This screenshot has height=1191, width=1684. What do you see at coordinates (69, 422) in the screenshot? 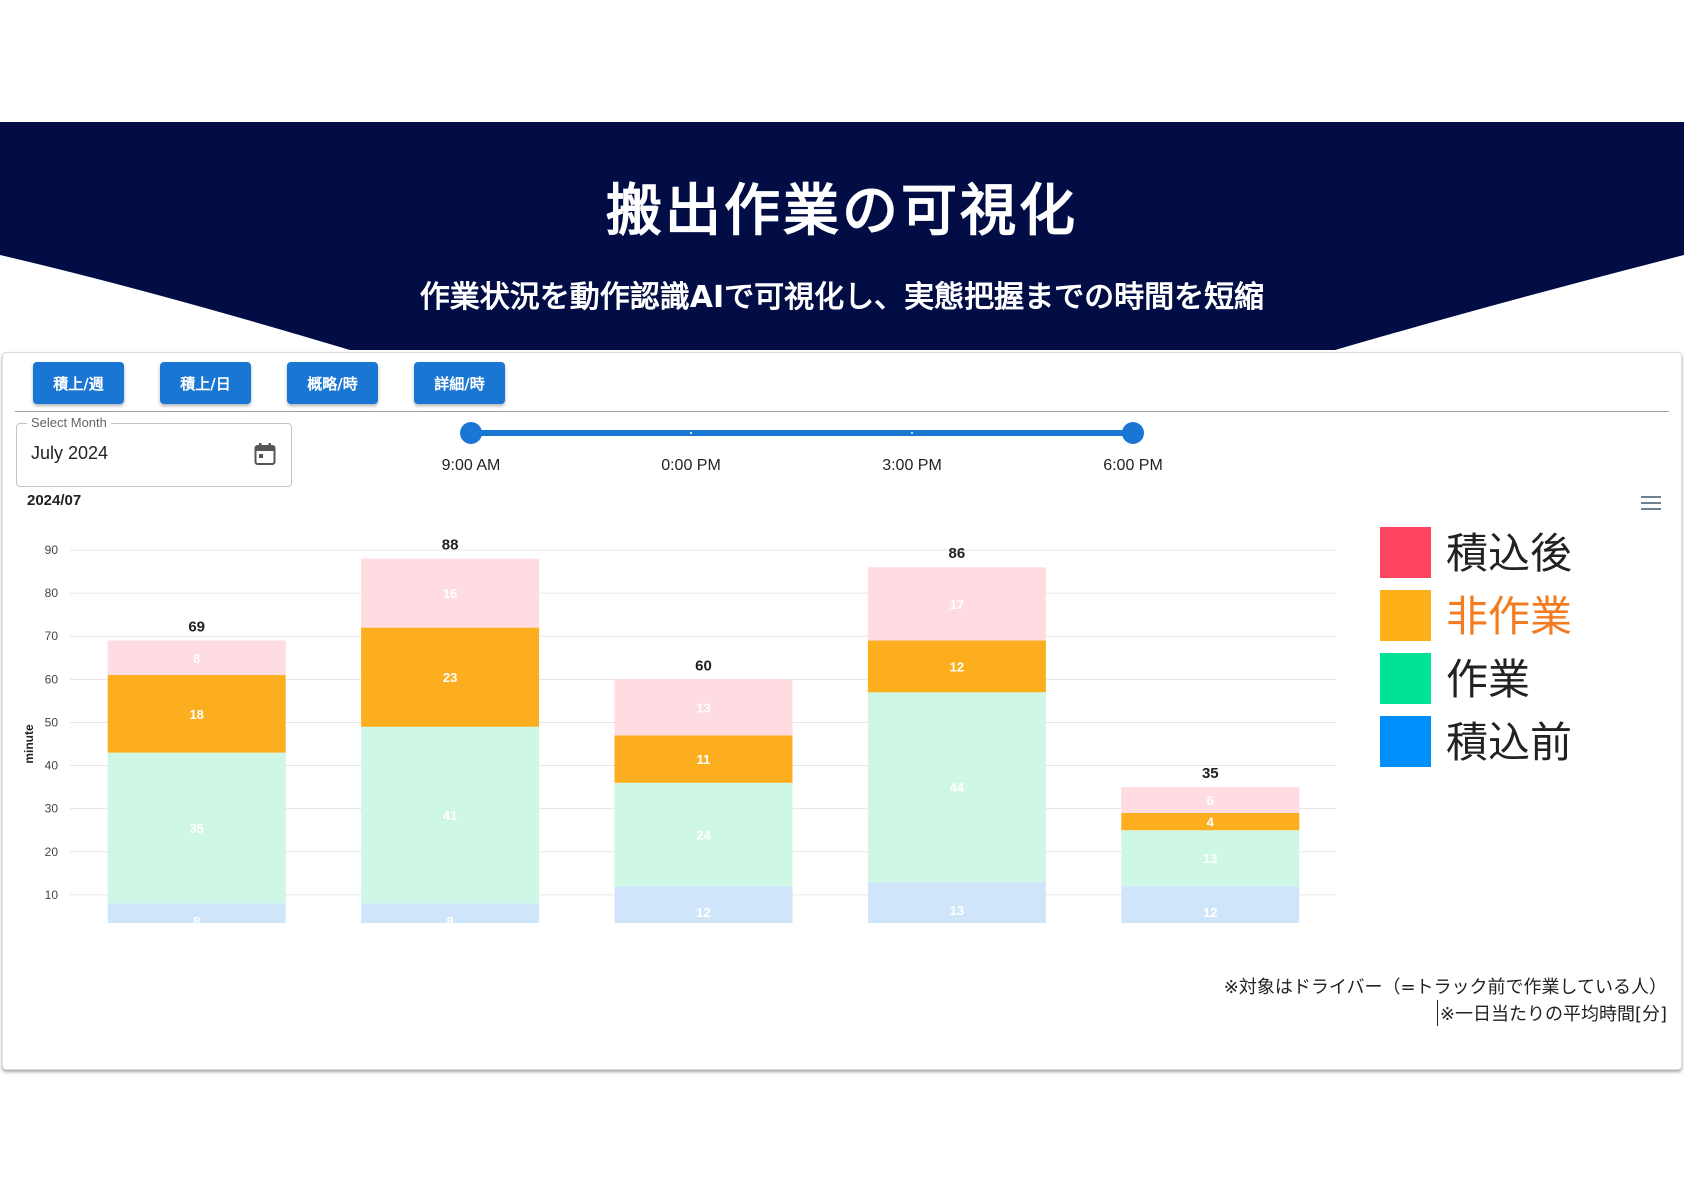
I see `month-select-label: Select Month` at bounding box center [69, 422].